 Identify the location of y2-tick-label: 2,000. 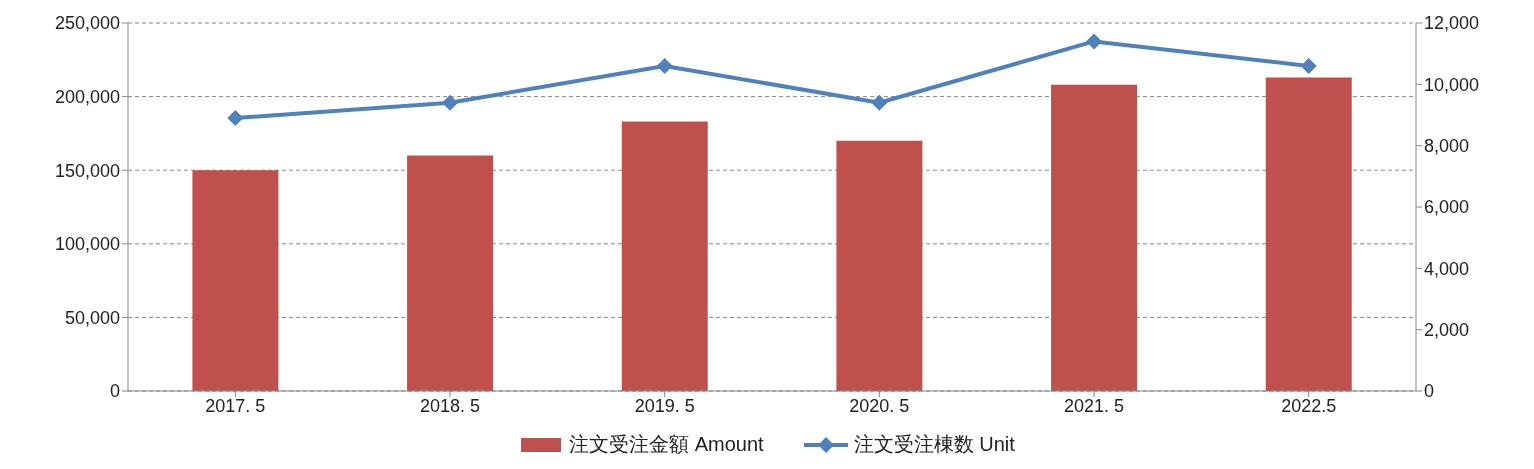
(1447, 330).